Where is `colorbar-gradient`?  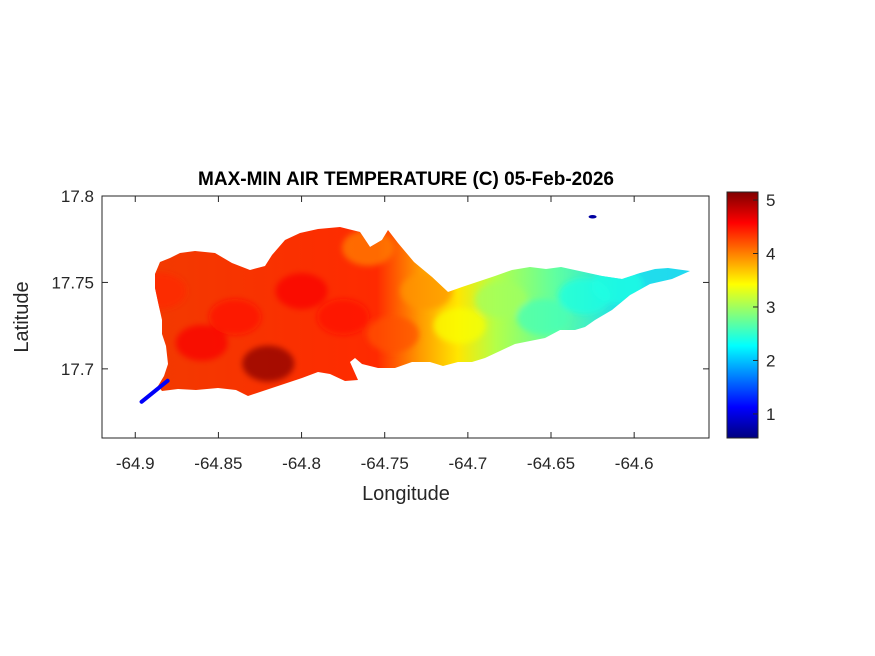 colorbar-gradient is located at coordinates (742, 315).